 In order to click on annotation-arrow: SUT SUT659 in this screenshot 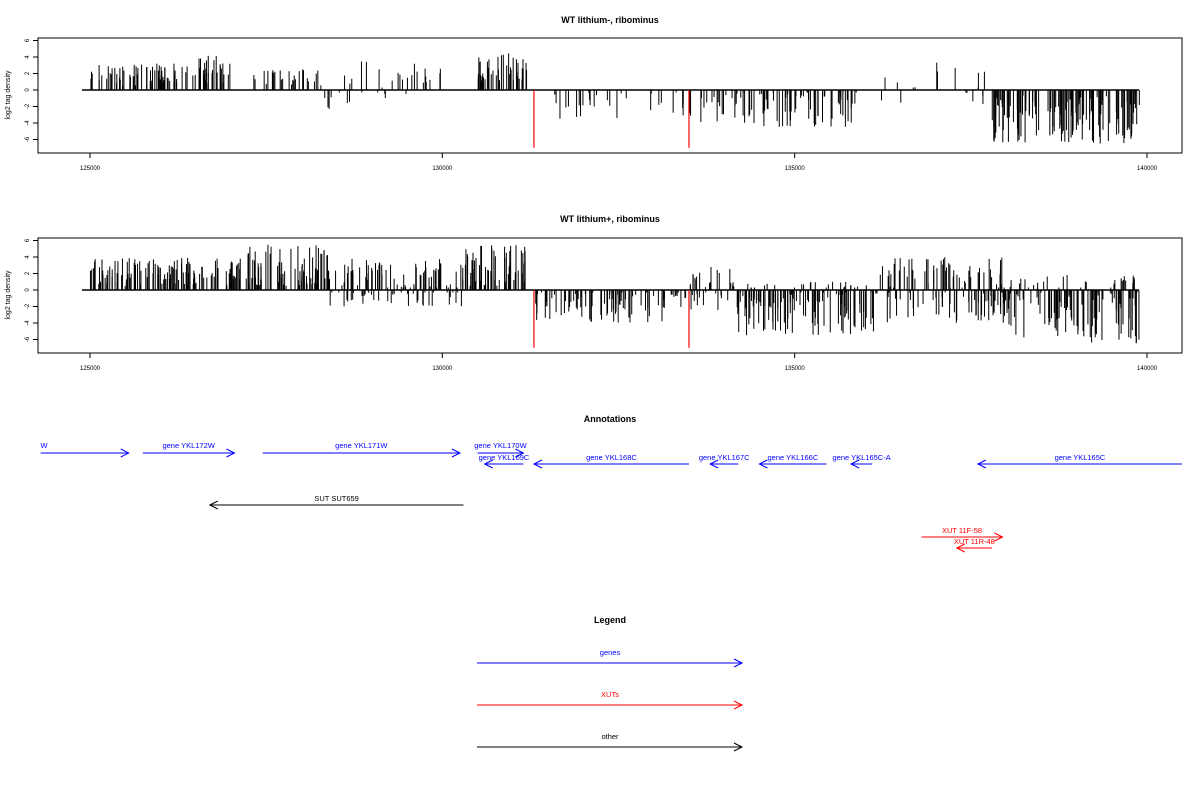, I will do `click(336, 502)`.